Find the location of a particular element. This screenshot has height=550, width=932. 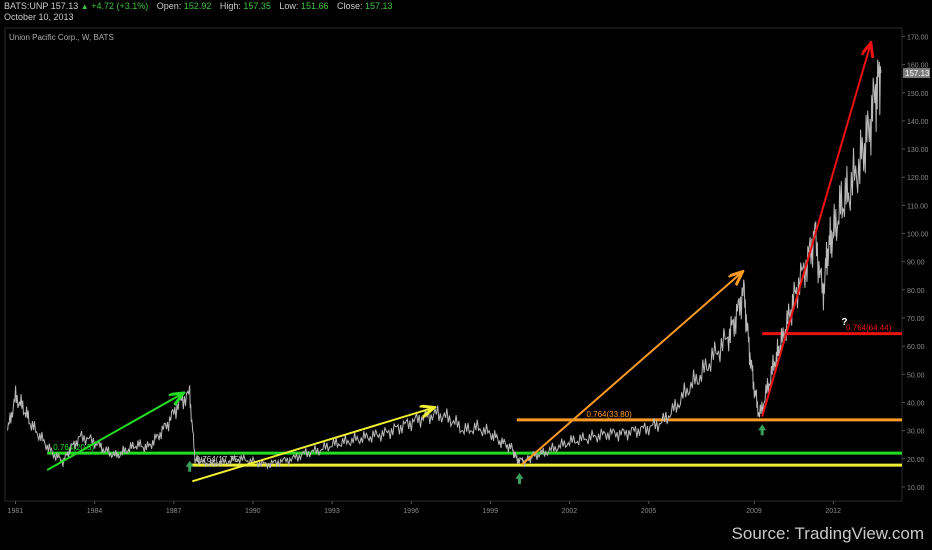

x-tick-label: 1987 is located at coordinates (174, 511).